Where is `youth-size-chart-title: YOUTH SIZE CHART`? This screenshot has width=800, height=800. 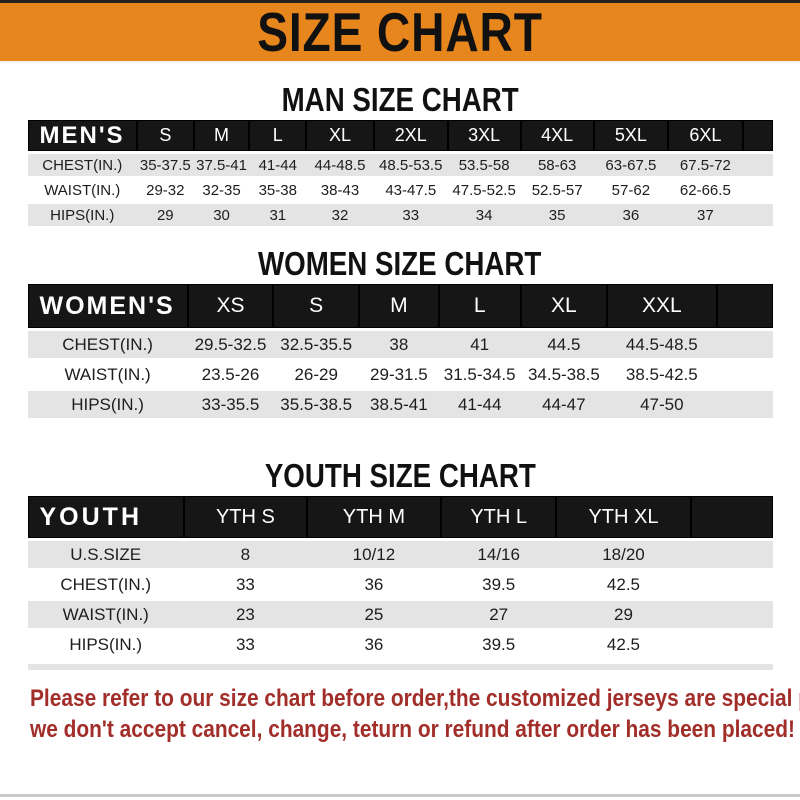 youth-size-chart-title: YOUTH SIZE CHART is located at coordinates (400, 475).